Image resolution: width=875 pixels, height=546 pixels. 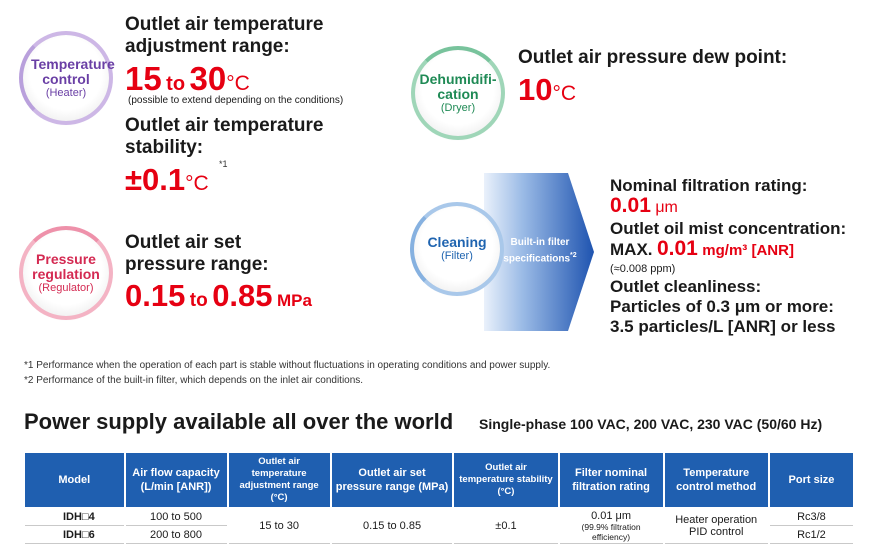 I want to click on footnote-mark-1: *1, so click(x=223, y=164).